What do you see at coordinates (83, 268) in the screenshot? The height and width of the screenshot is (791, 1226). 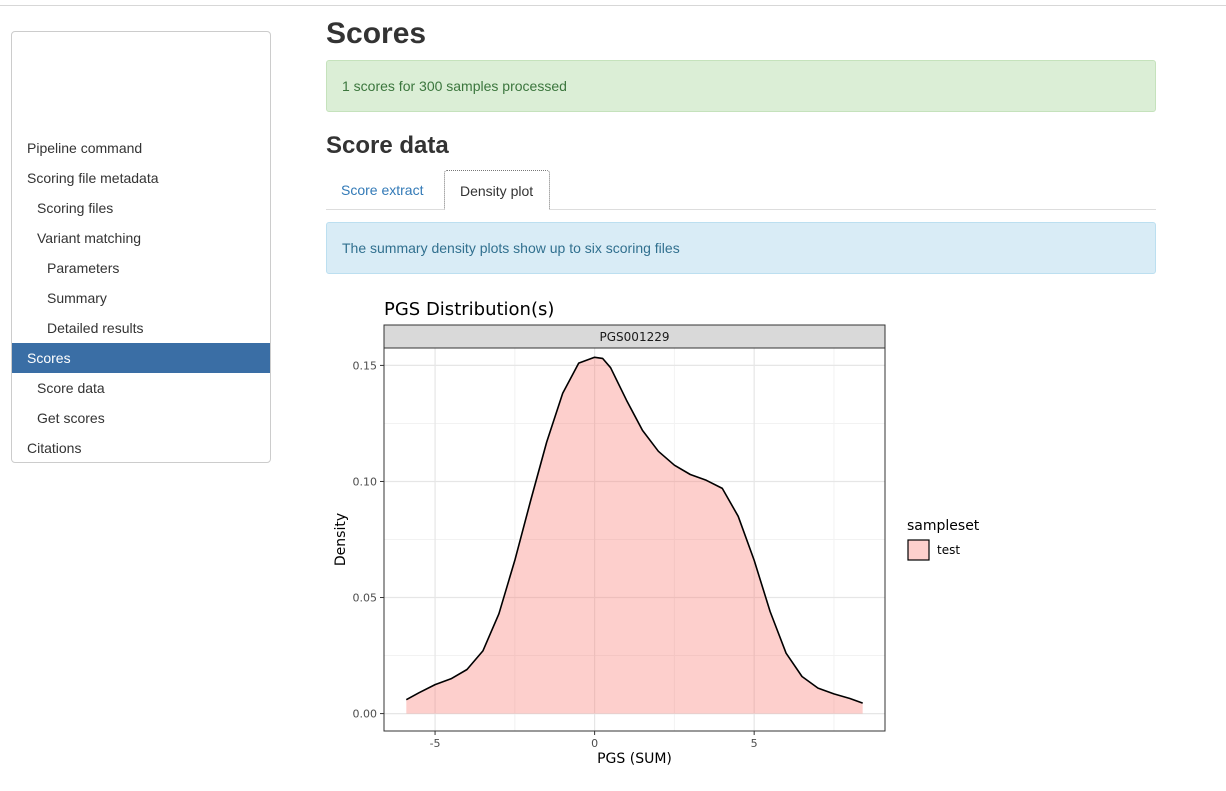 I see `sidebar-item-parameters: Parameters` at bounding box center [83, 268].